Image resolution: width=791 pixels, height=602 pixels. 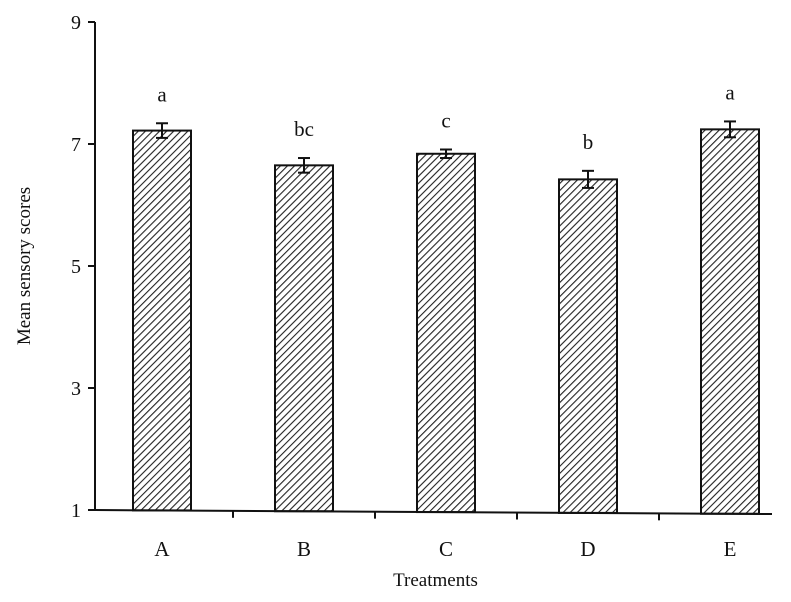 I want to click on error-bar-d, so click(x=588, y=179).